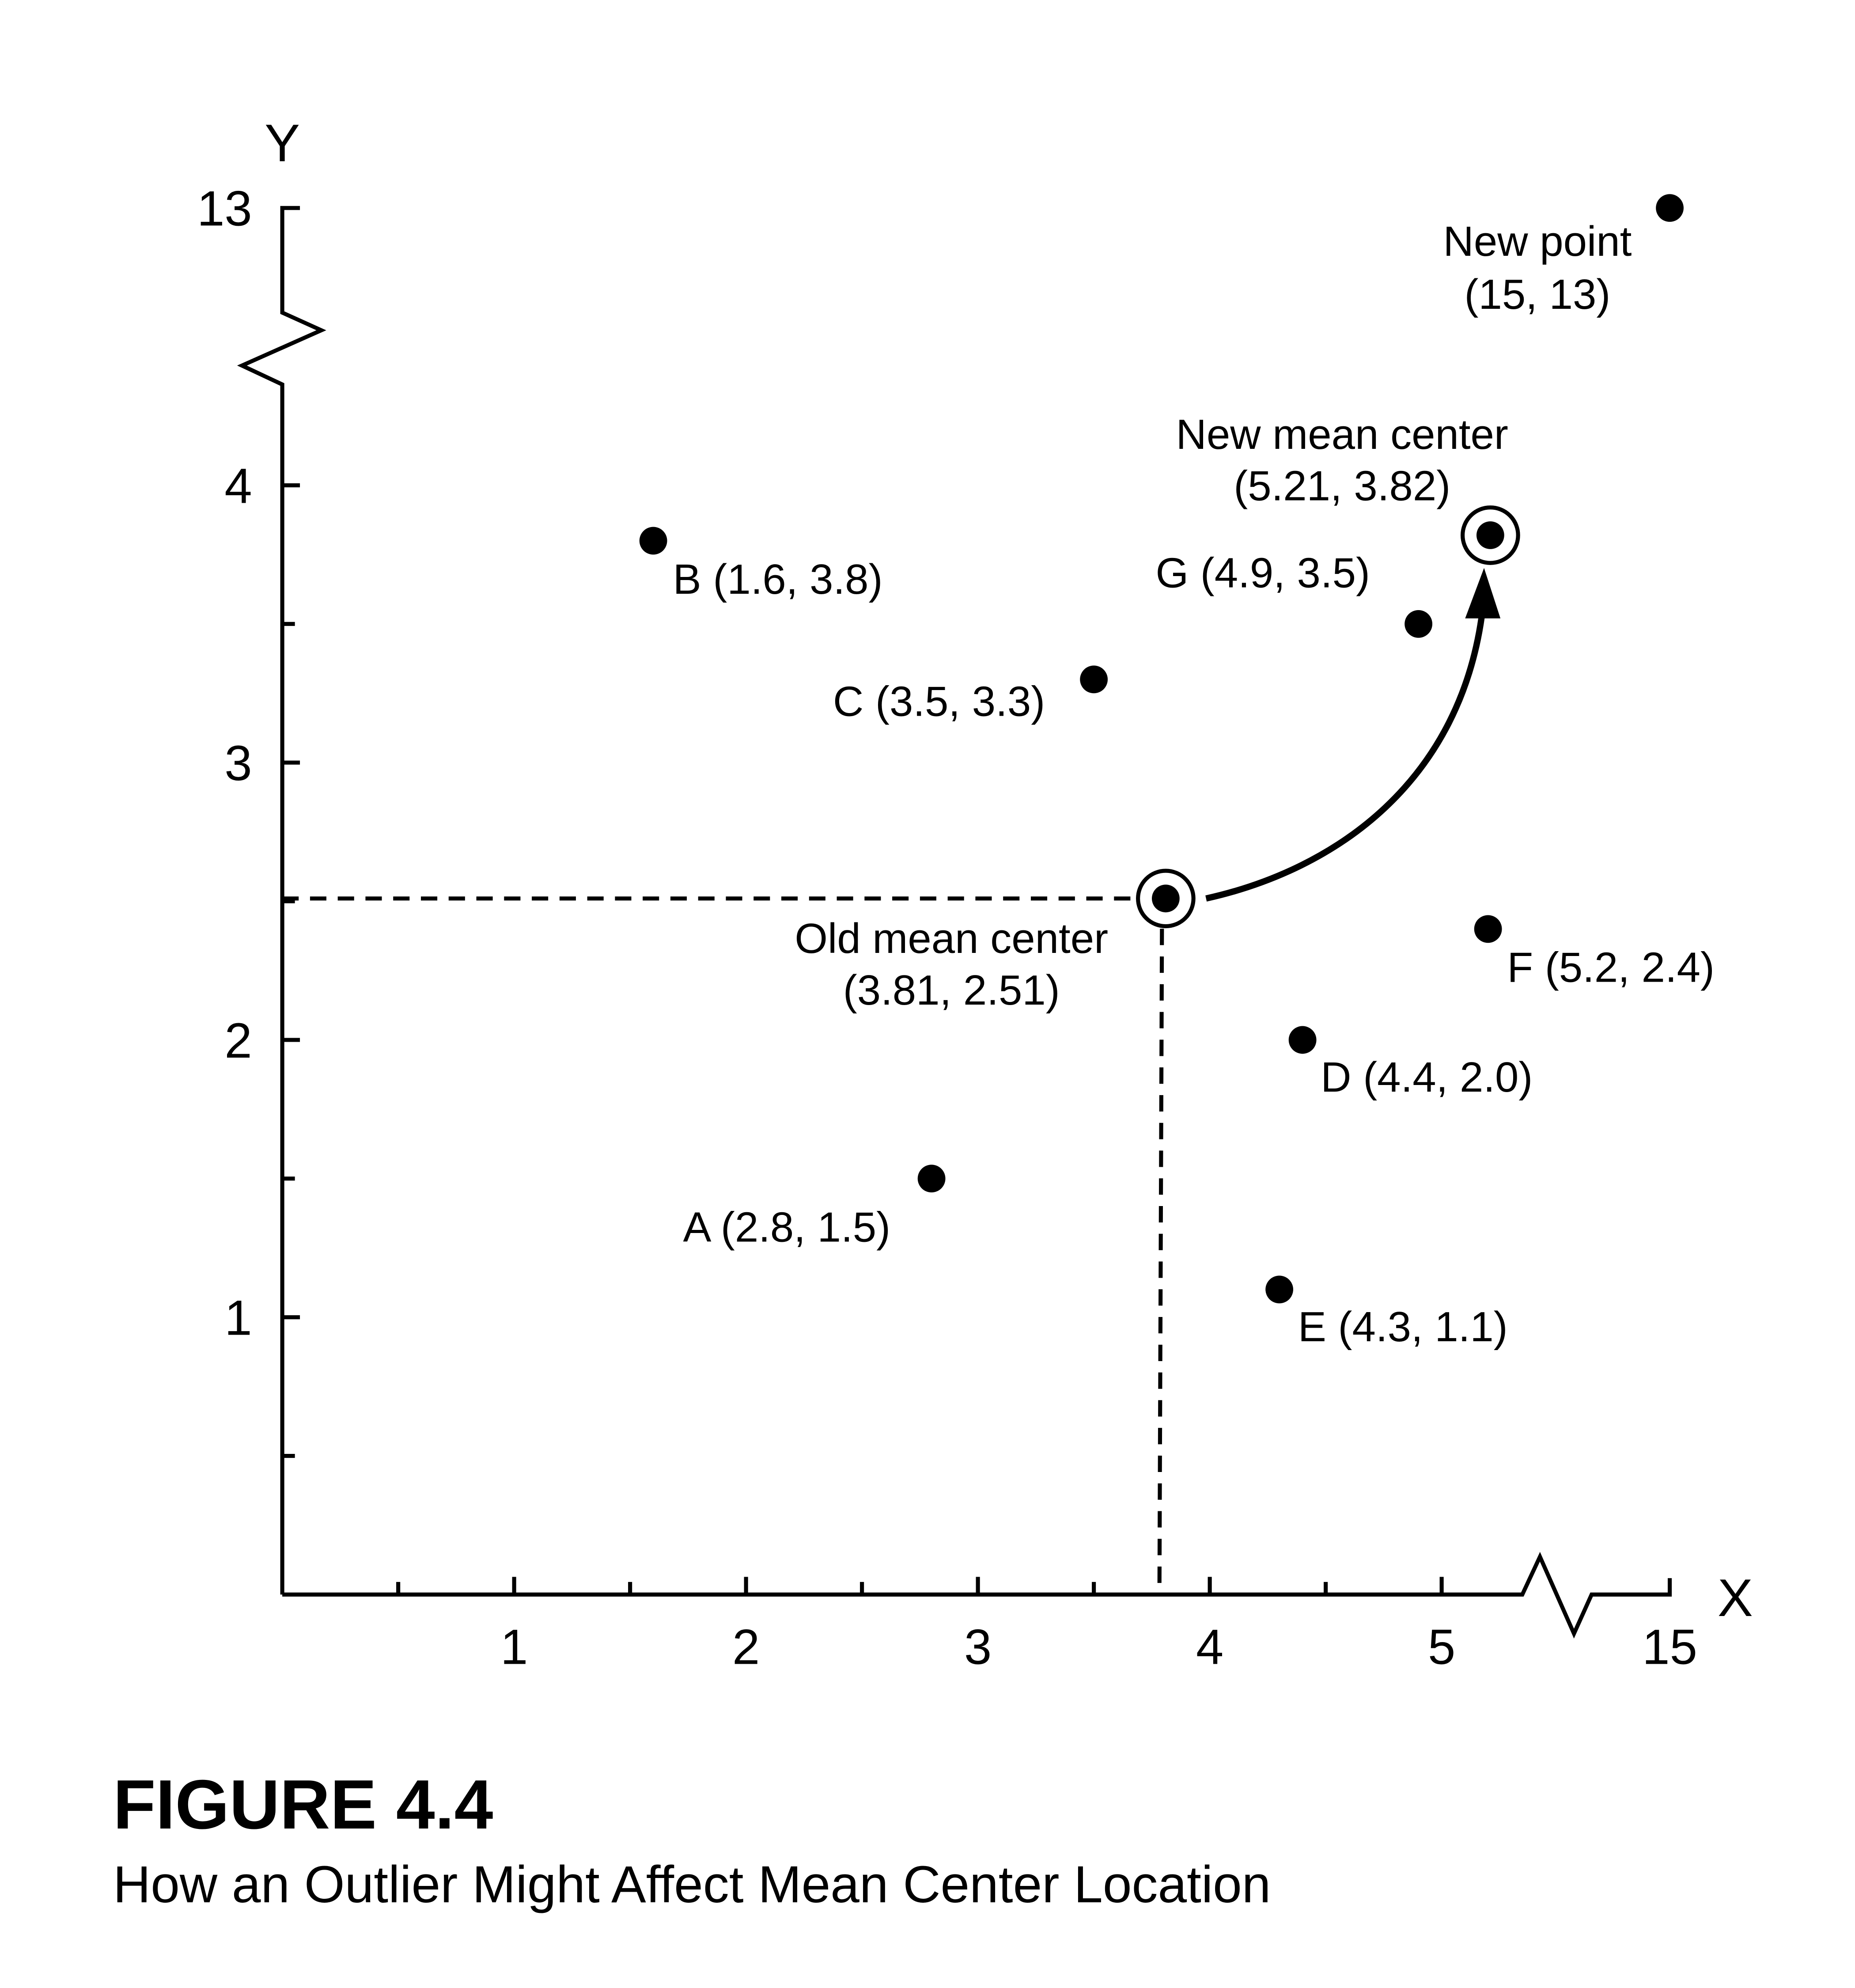  Describe the element at coordinates (1403, 1327) in the screenshot. I see `point-label: E (4.3, 1.1)` at that location.